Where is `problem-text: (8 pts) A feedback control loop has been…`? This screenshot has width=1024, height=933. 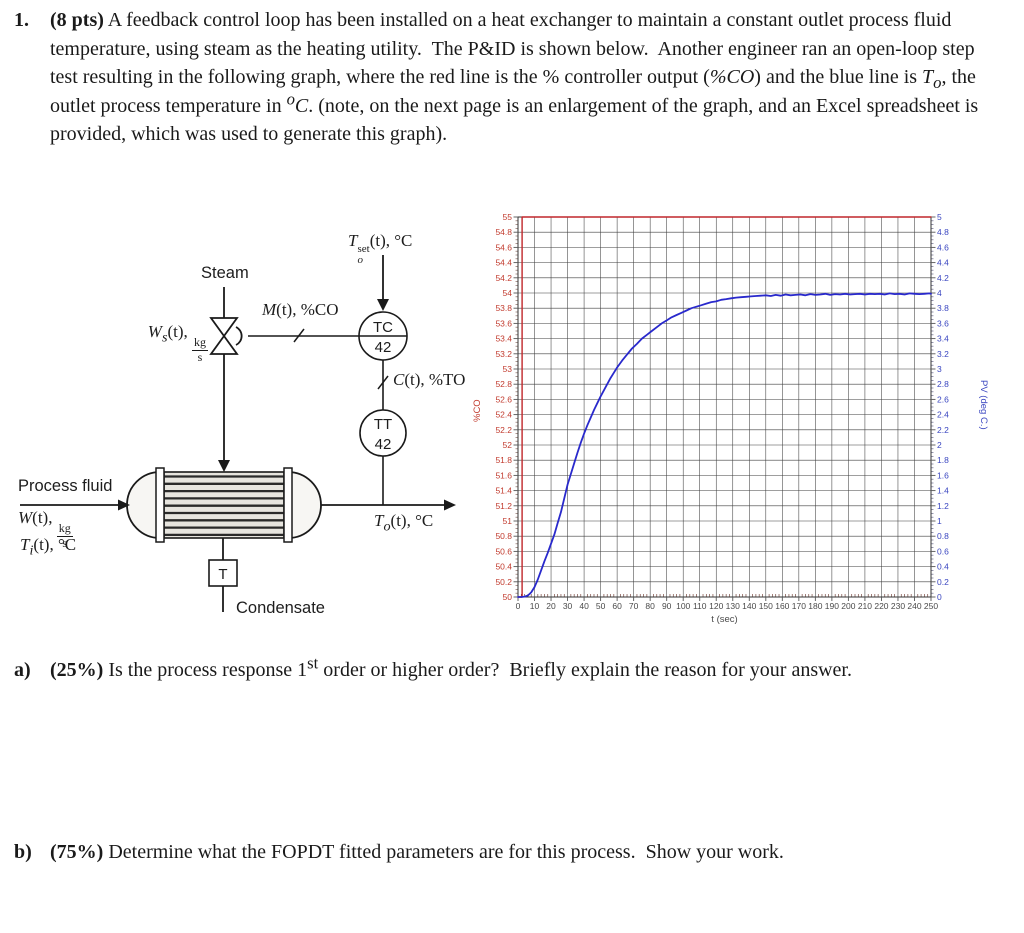
problem-text: (8 pts) A feedback control loop has been… is located at coordinates (517, 77).